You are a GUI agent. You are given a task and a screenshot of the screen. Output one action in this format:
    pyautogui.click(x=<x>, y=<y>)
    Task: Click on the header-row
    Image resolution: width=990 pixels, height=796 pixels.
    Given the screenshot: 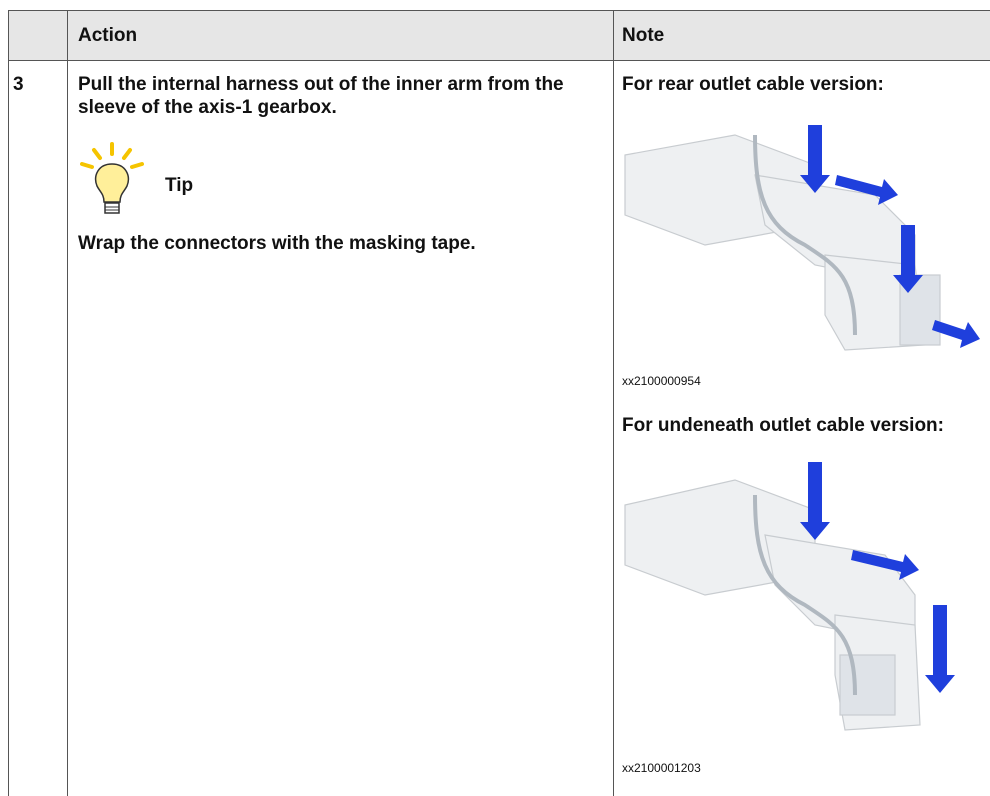 What is the action you would take?
    pyautogui.click(x=499, y=35)
    